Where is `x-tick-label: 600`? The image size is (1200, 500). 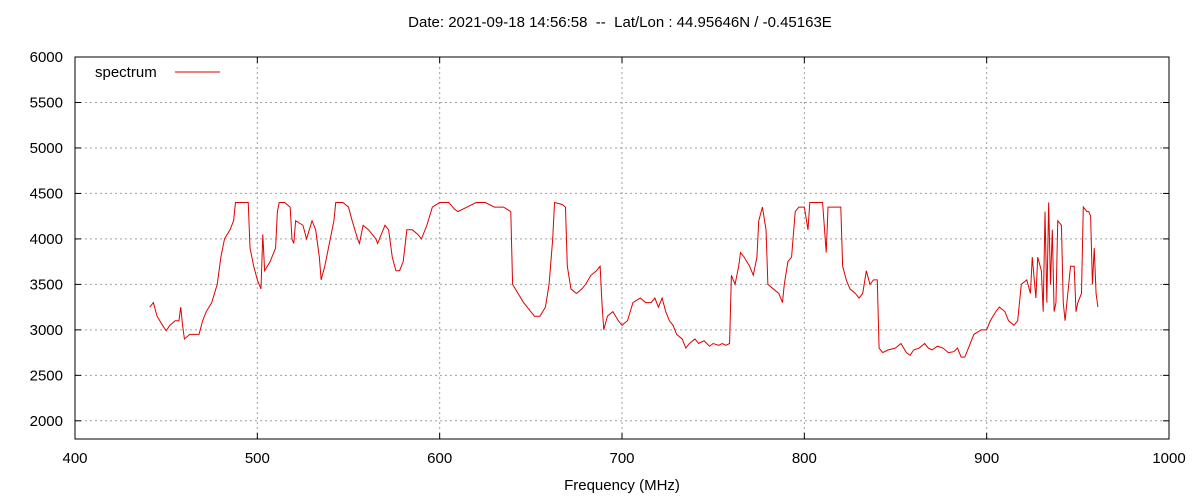 x-tick-label: 600 is located at coordinates (439, 458).